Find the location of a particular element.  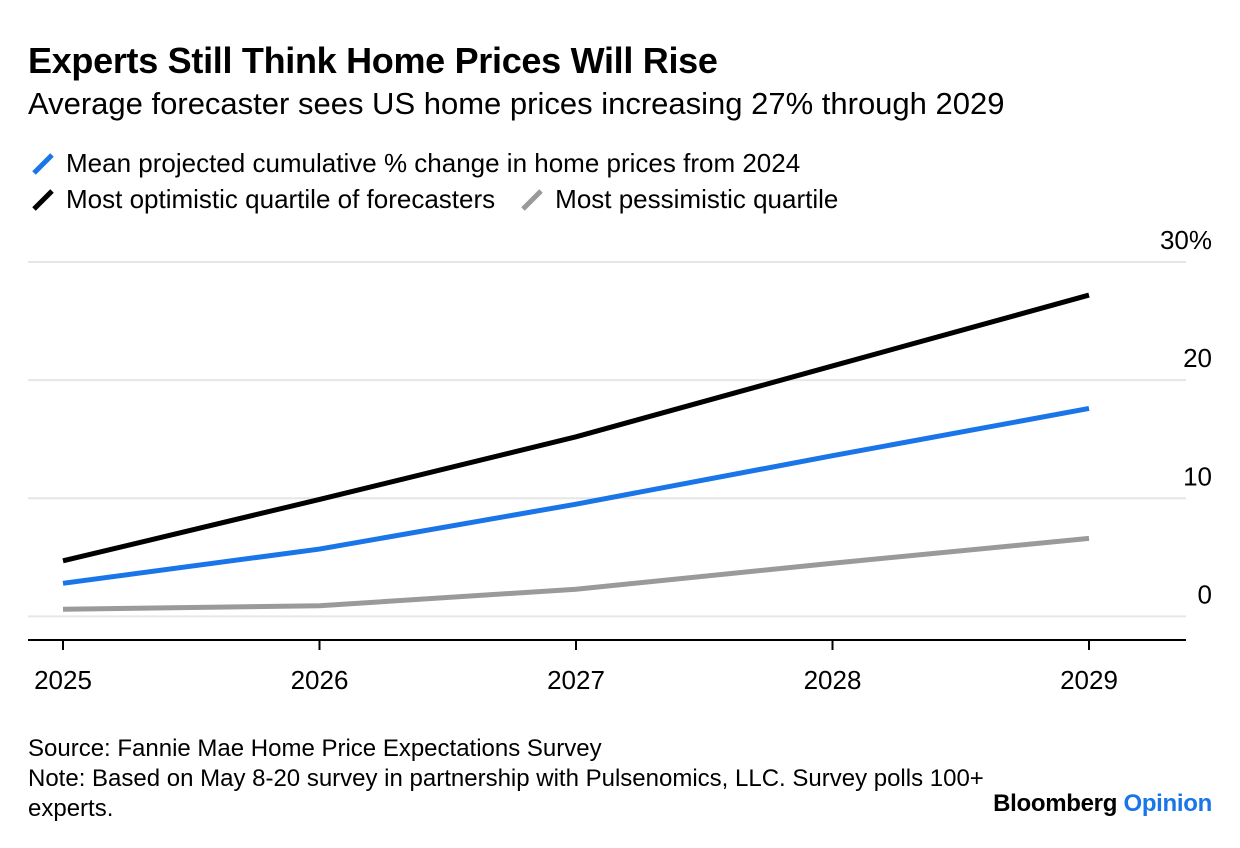

series-line-pessimistic is located at coordinates (576, 573).